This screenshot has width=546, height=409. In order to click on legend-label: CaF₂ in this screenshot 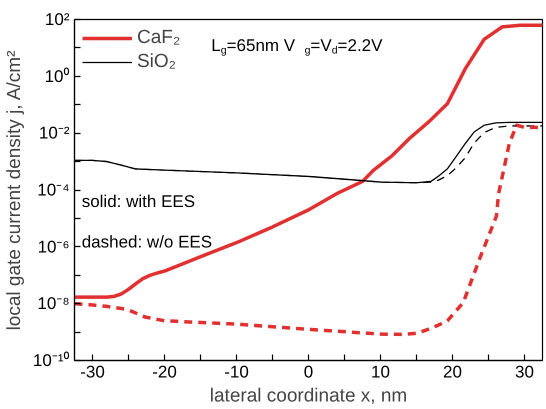, I will do `click(158, 38)`.